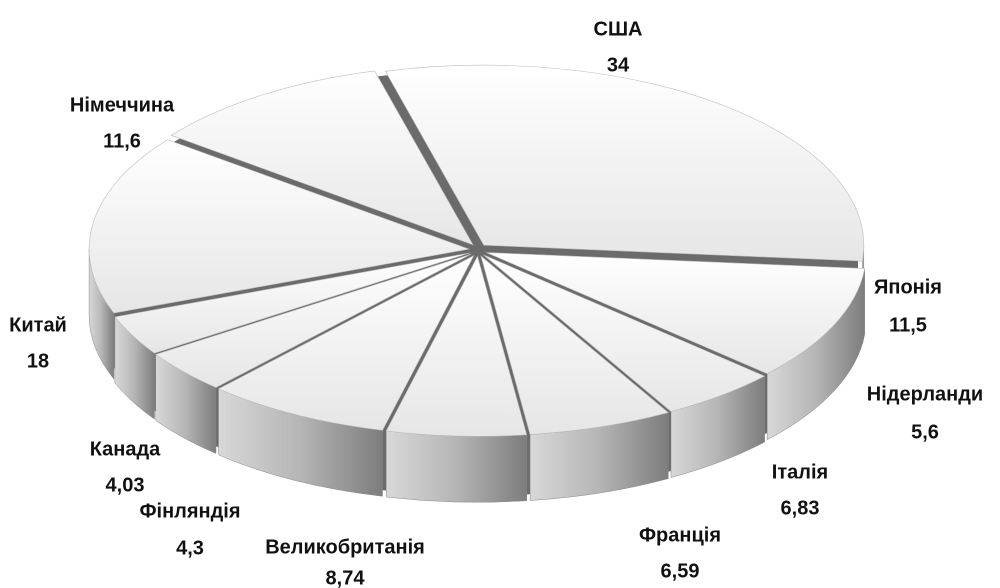  Describe the element at coordinates (190, 548) in the screenshot. I see `value-label: 4,3` at that location.